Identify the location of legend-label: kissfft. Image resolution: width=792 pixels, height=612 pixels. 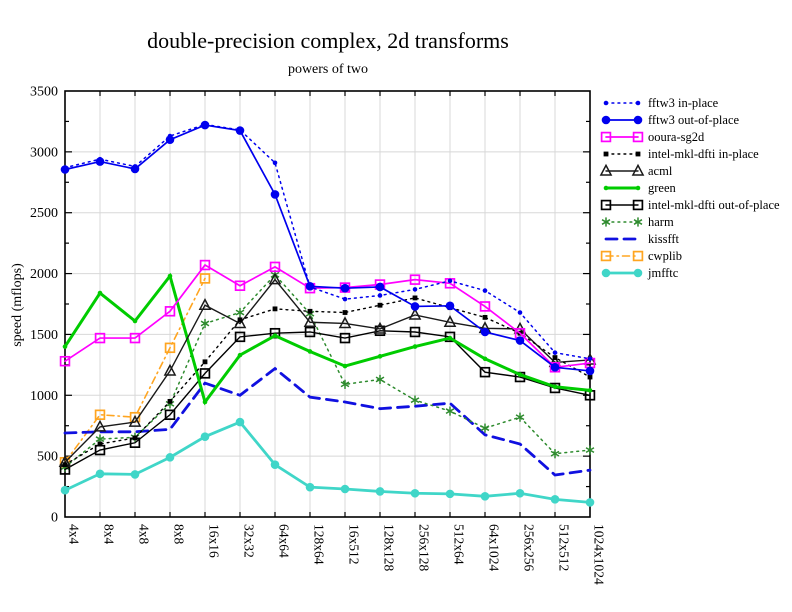
(664, 239).